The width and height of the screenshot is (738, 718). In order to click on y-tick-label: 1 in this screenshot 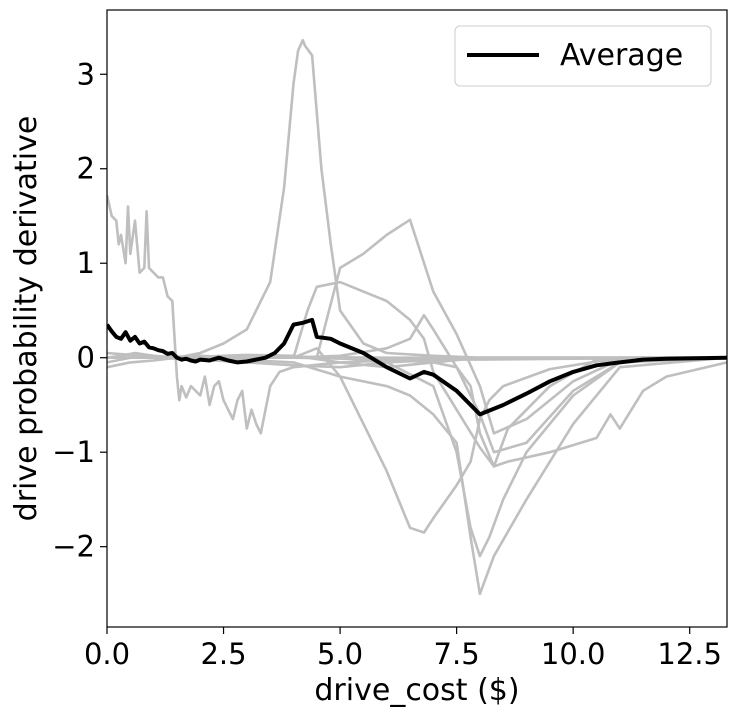, I will do `click(86, 263)`.